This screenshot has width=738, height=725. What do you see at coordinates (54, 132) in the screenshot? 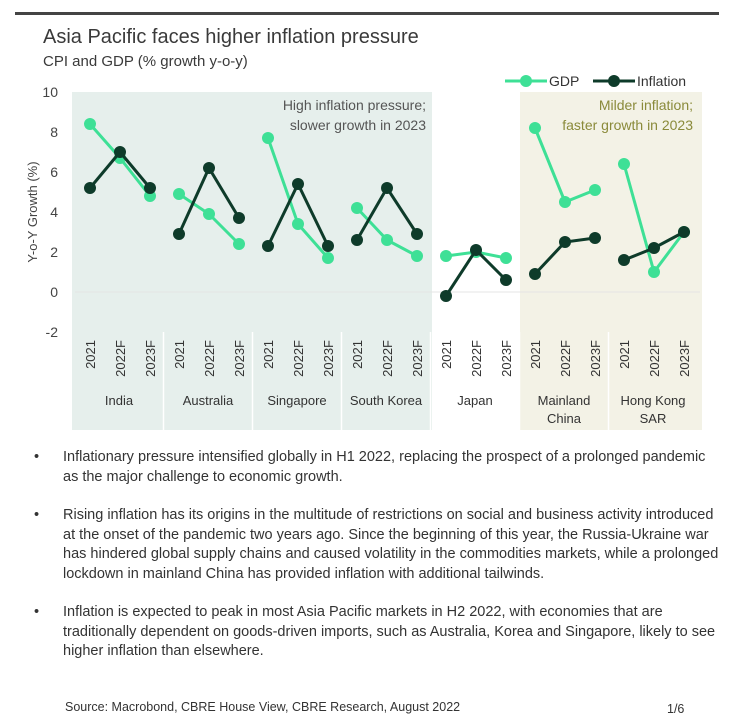
I see `y-tick-label: 8` at bounding box center [54, 132].